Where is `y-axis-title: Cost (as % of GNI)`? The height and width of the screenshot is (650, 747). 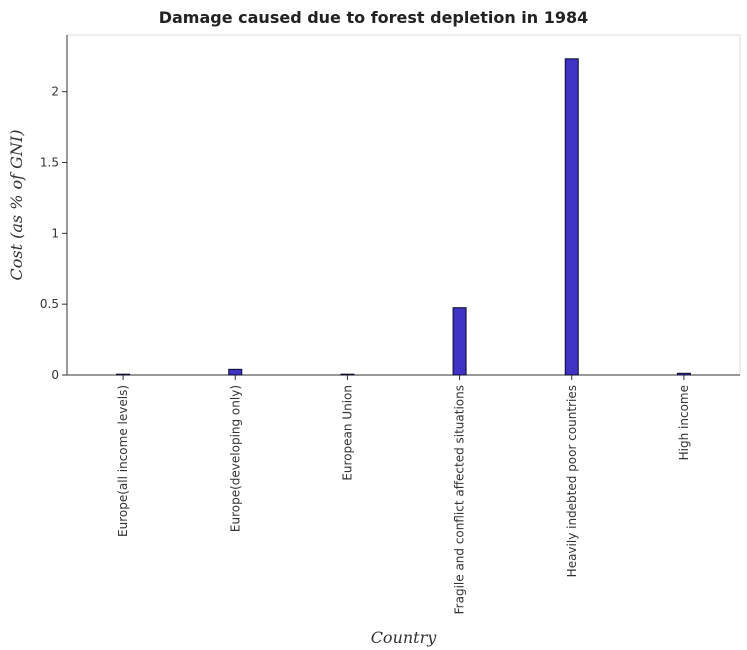 y-axis-title: Cost (as % of GNI) is located at coordinates (16, 205).